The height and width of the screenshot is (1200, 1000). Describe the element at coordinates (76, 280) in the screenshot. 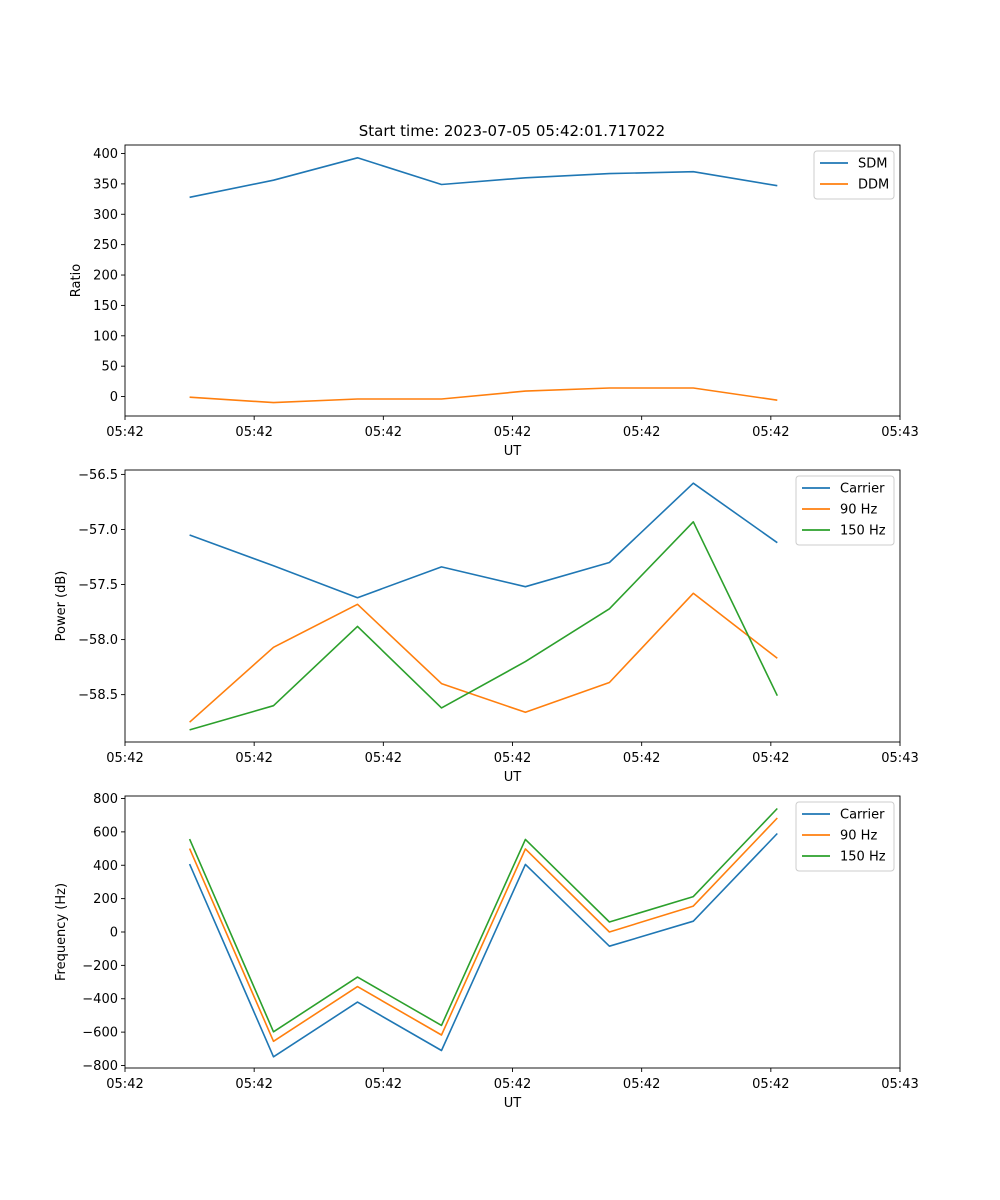

I see `y-axis-label: Ratio` at that location.